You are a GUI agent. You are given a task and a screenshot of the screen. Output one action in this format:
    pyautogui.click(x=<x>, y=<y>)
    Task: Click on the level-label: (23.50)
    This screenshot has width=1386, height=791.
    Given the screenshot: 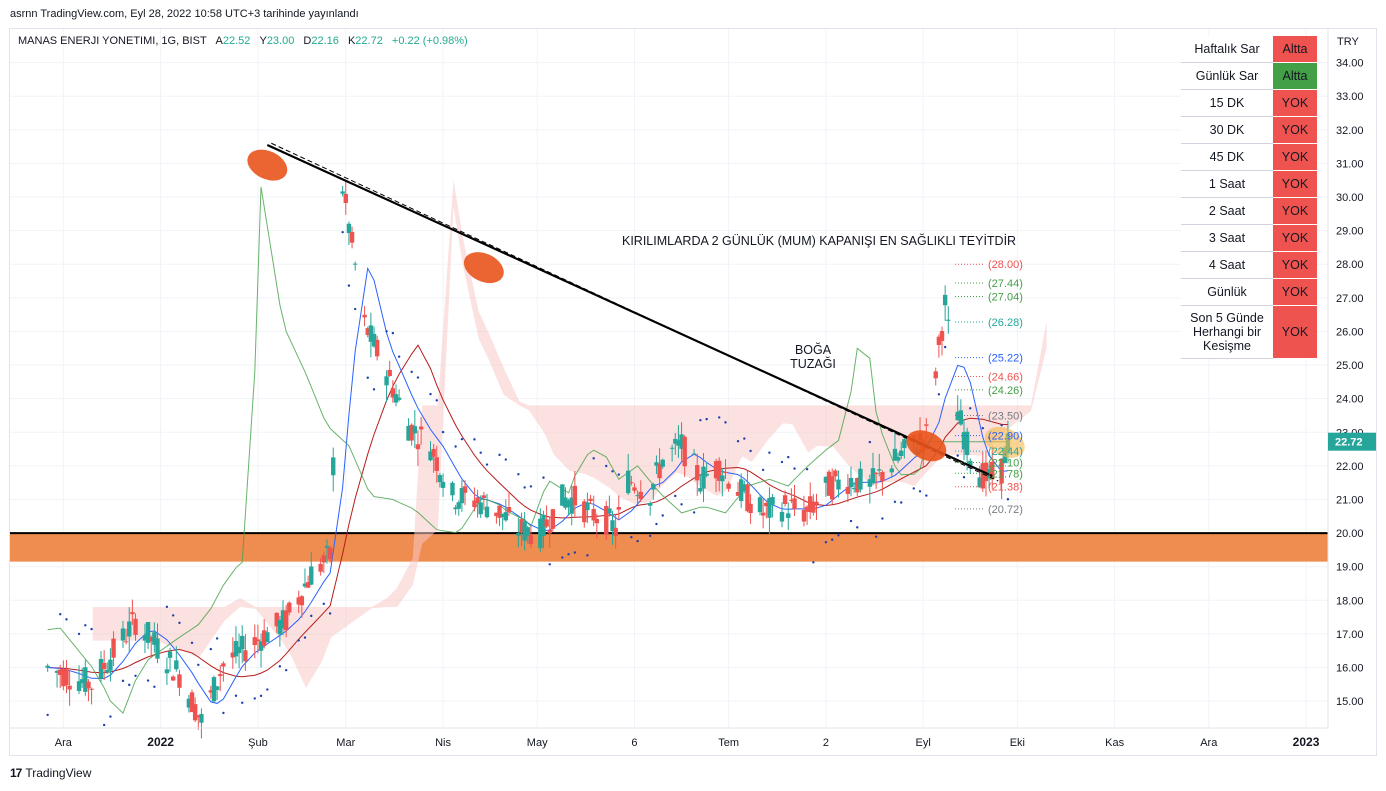 What is the action you would take?
    pyautogui.click(x=1005, y=416)
    